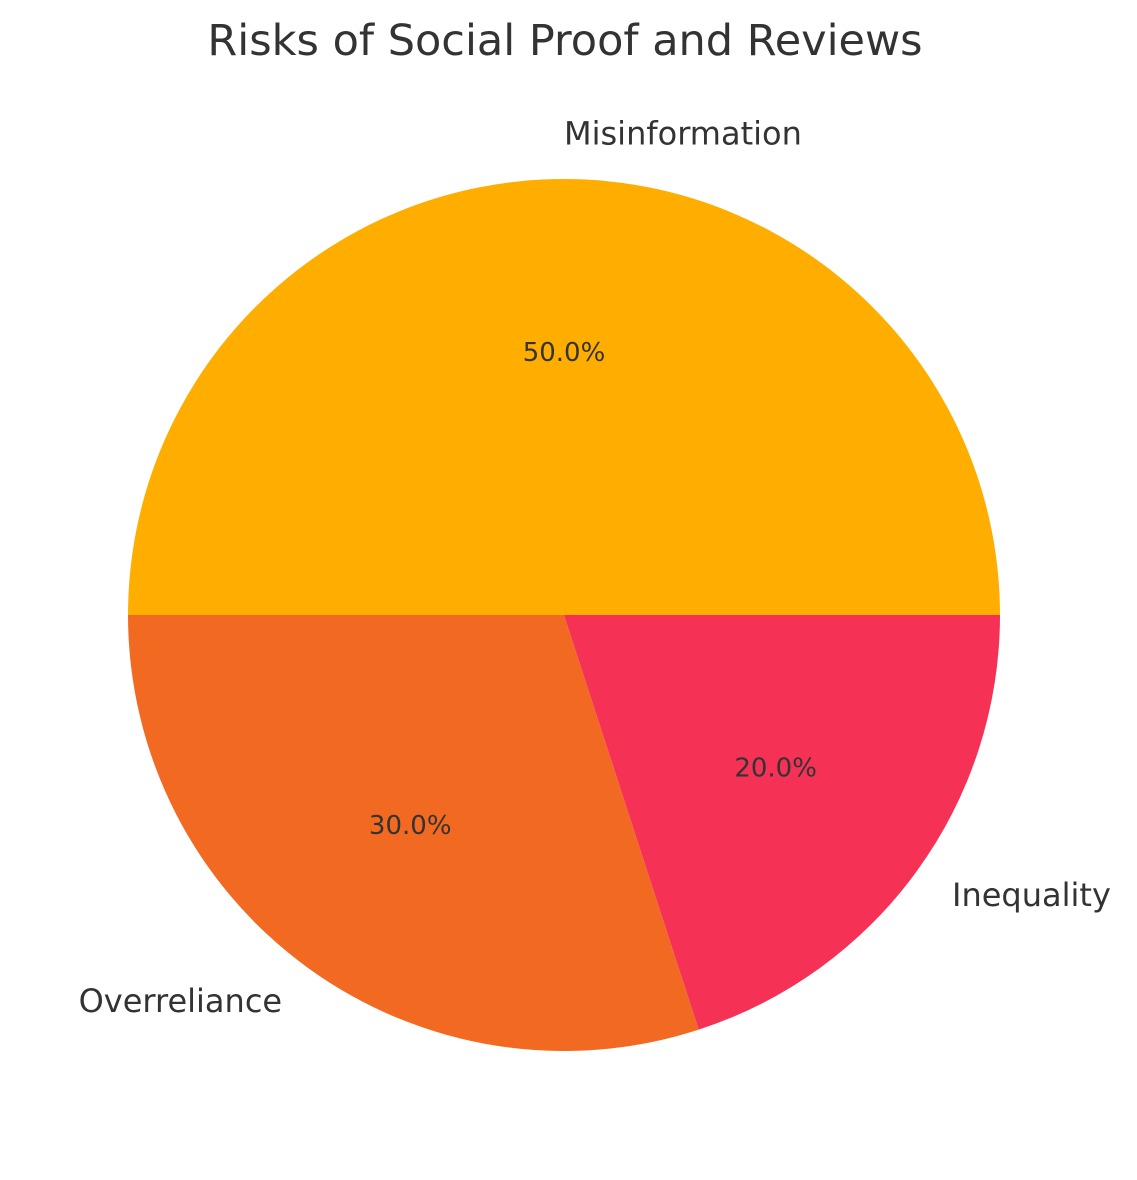 This screenshot has width=1137, height=1180. Describe the element at coordinates (683, 133) in the screenshot. I see `slice-label-misinformation: Misinformation` at that location.